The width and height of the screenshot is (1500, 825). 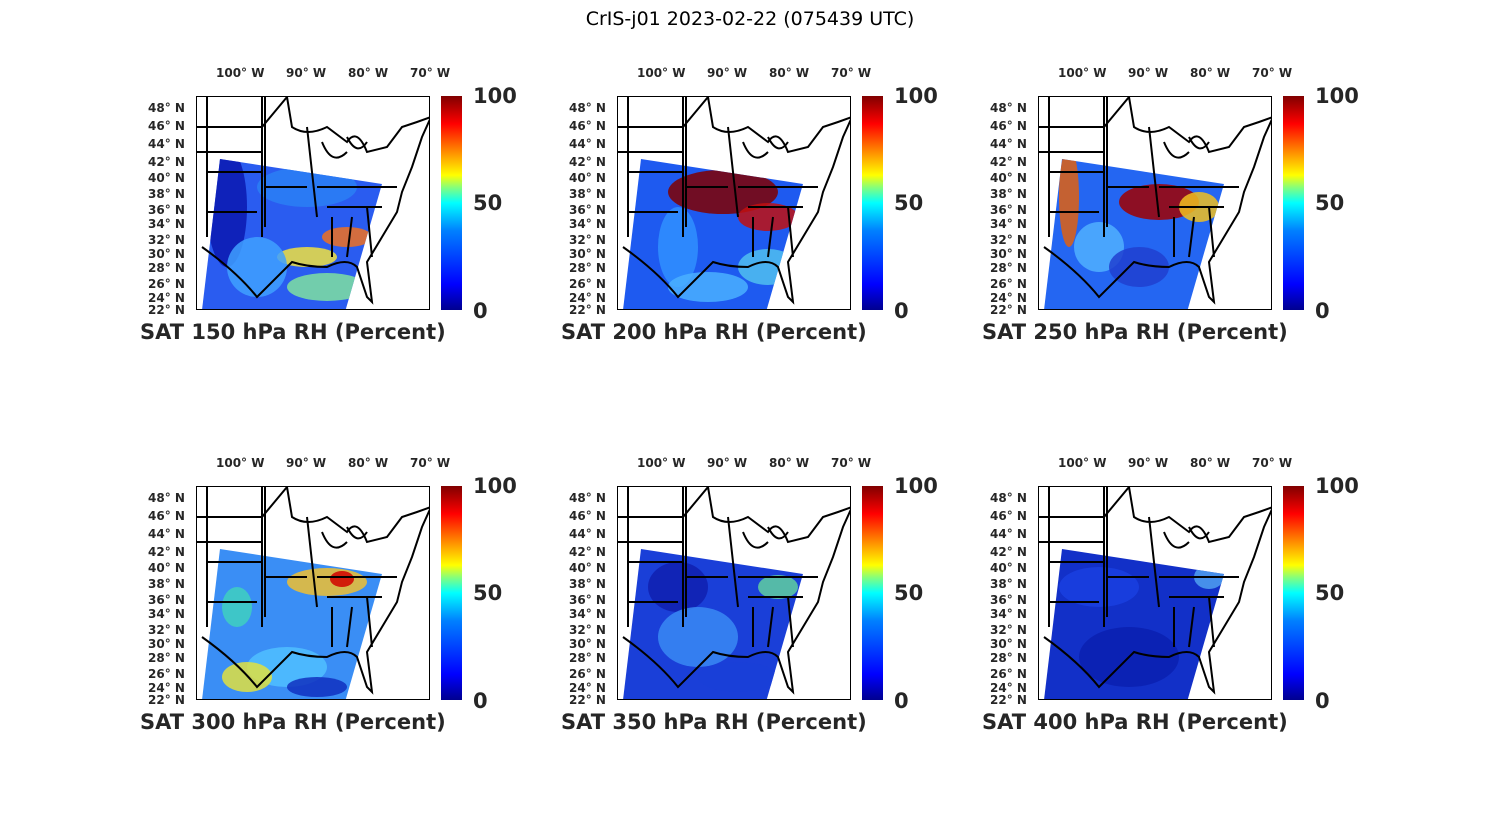 I want to click on panel-title: SAT 250 hPa RH (Percent), so click(x=1135, y=332).